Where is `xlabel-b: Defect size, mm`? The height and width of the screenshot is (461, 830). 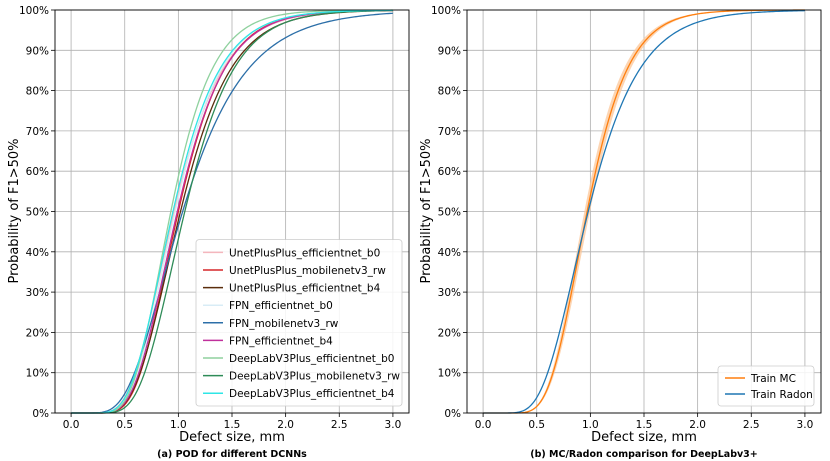 xlabel-b: Defect size, mm is located at coordinates (644, 437).